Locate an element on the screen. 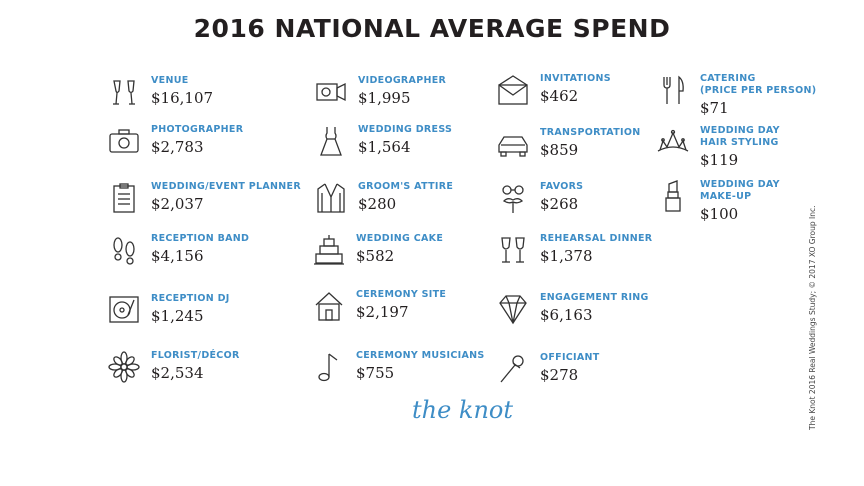 The height and width of the screenshot is (486, 864). item-amount: $100 is located at coordinates (719, 214).